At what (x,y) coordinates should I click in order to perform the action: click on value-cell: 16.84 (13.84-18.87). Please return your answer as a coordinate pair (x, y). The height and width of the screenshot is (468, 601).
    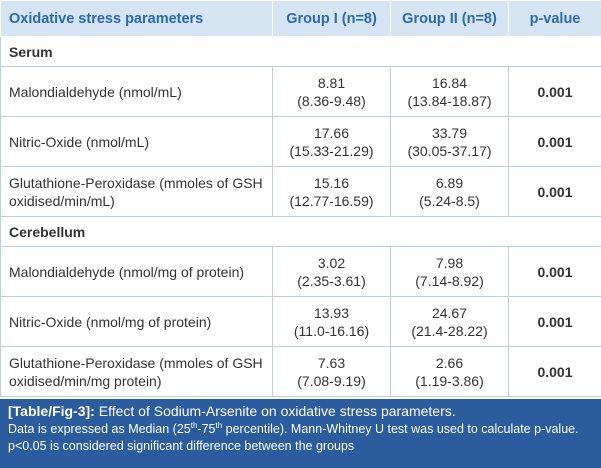
    Looking at the image, I should click on (449, 91).